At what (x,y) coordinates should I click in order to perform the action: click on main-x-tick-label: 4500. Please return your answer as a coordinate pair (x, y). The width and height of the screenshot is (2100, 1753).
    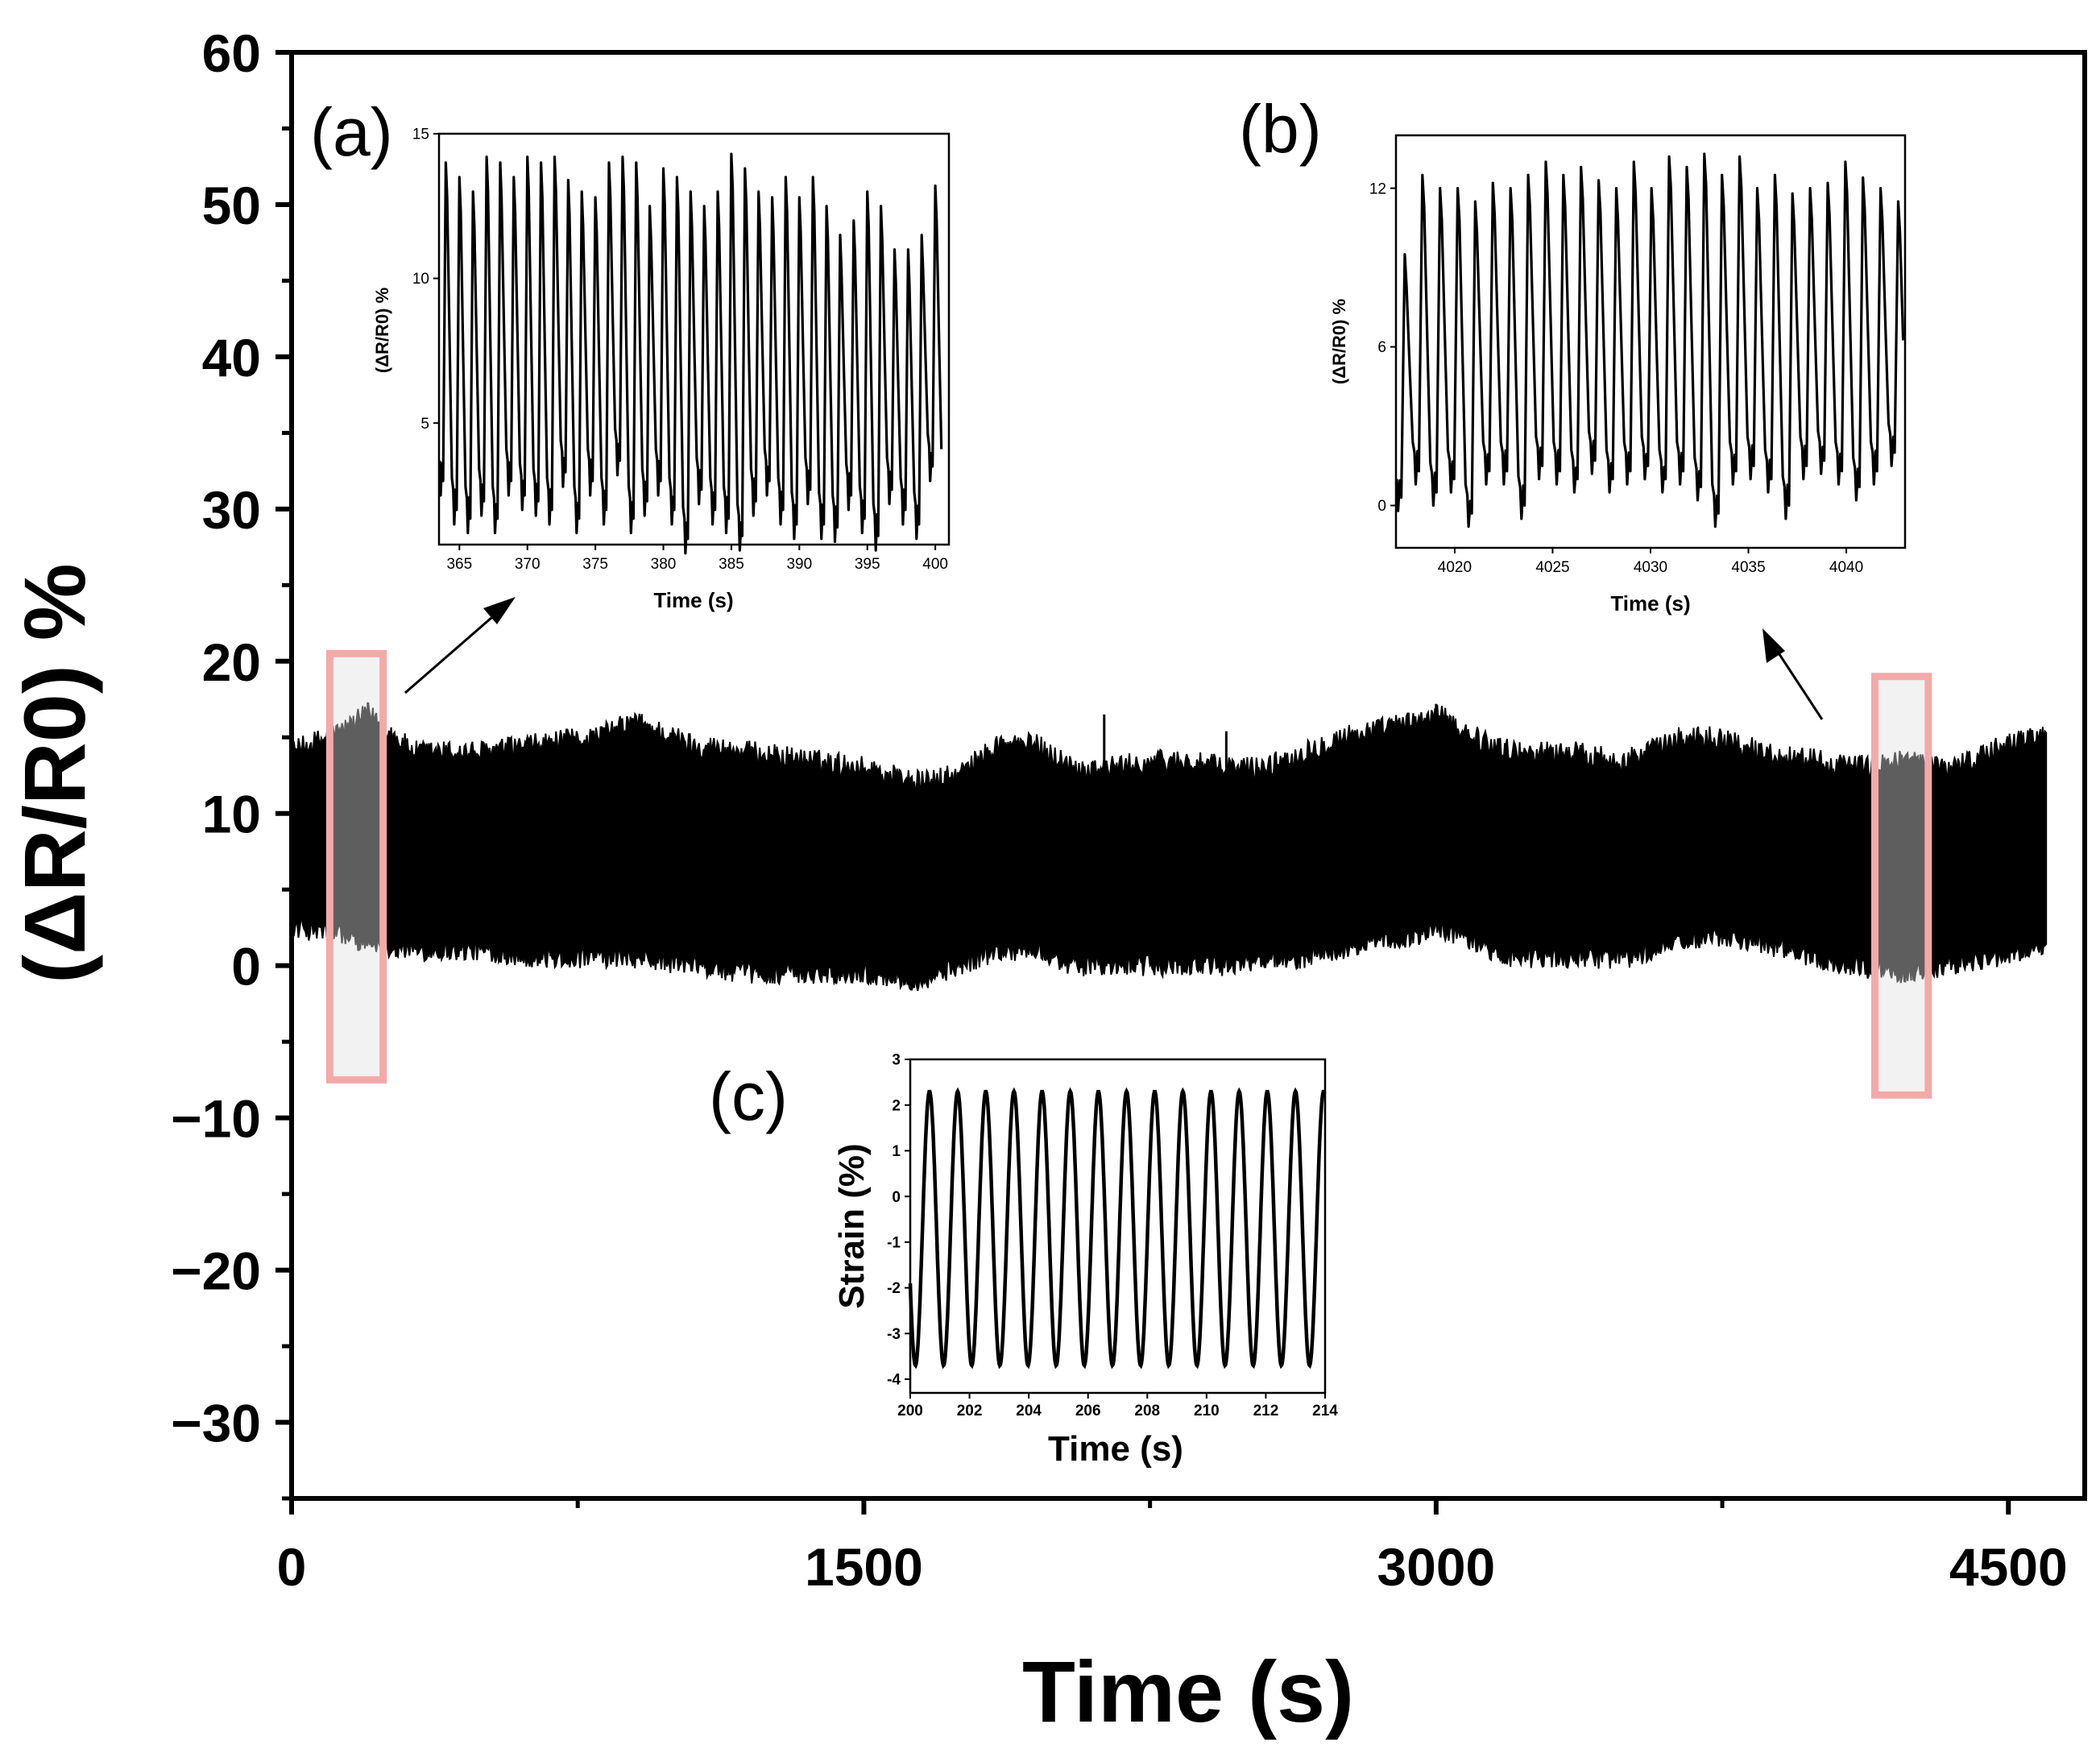
    Looking at the image, I should click on (2008, 1567).